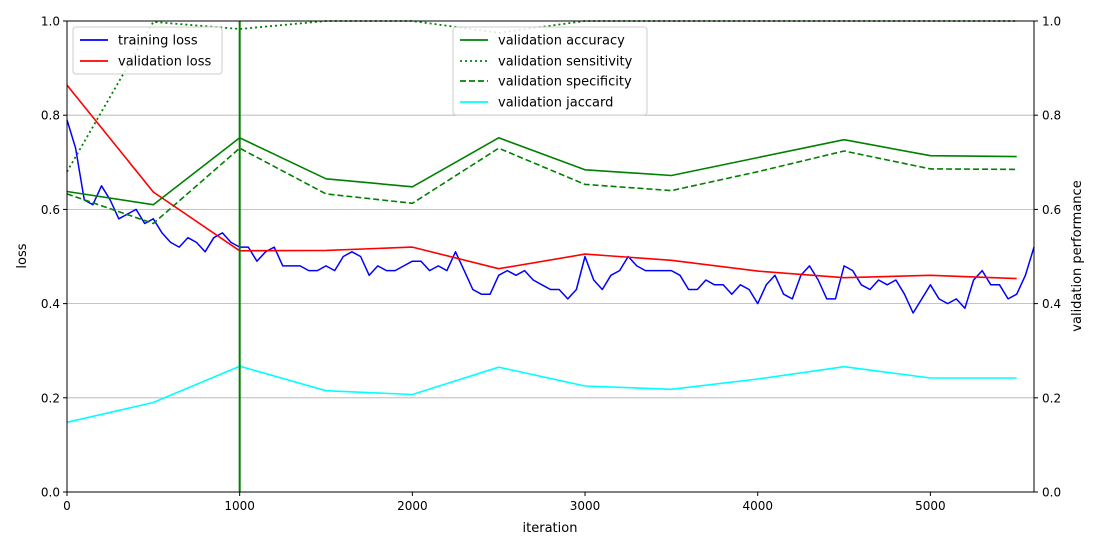  I want to click on left-y-axis-ticks: 0.0 0.2 0.4 0.6 0.8 1.0, so click(54, 257).